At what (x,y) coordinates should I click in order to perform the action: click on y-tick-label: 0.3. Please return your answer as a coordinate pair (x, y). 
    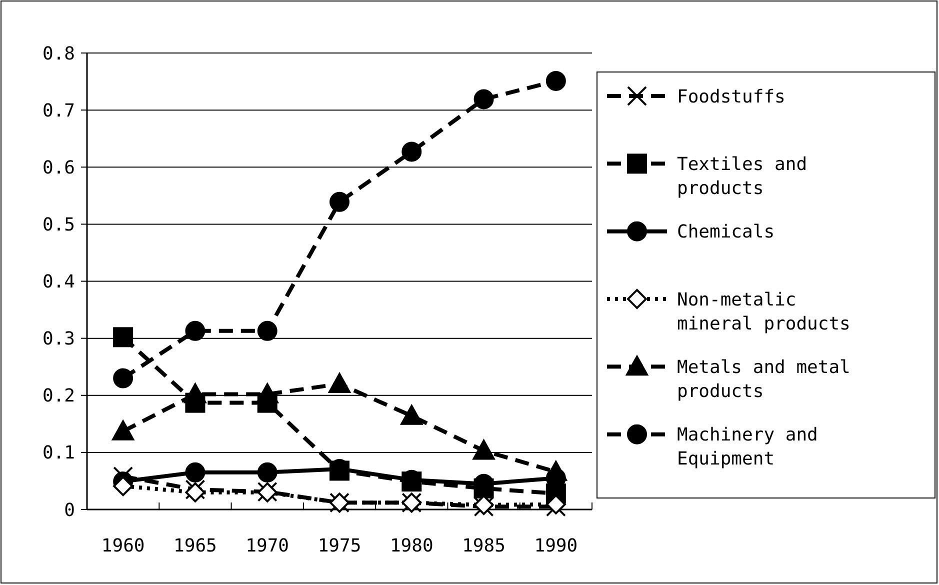
    Looking at the image, I should click on (58, 339).